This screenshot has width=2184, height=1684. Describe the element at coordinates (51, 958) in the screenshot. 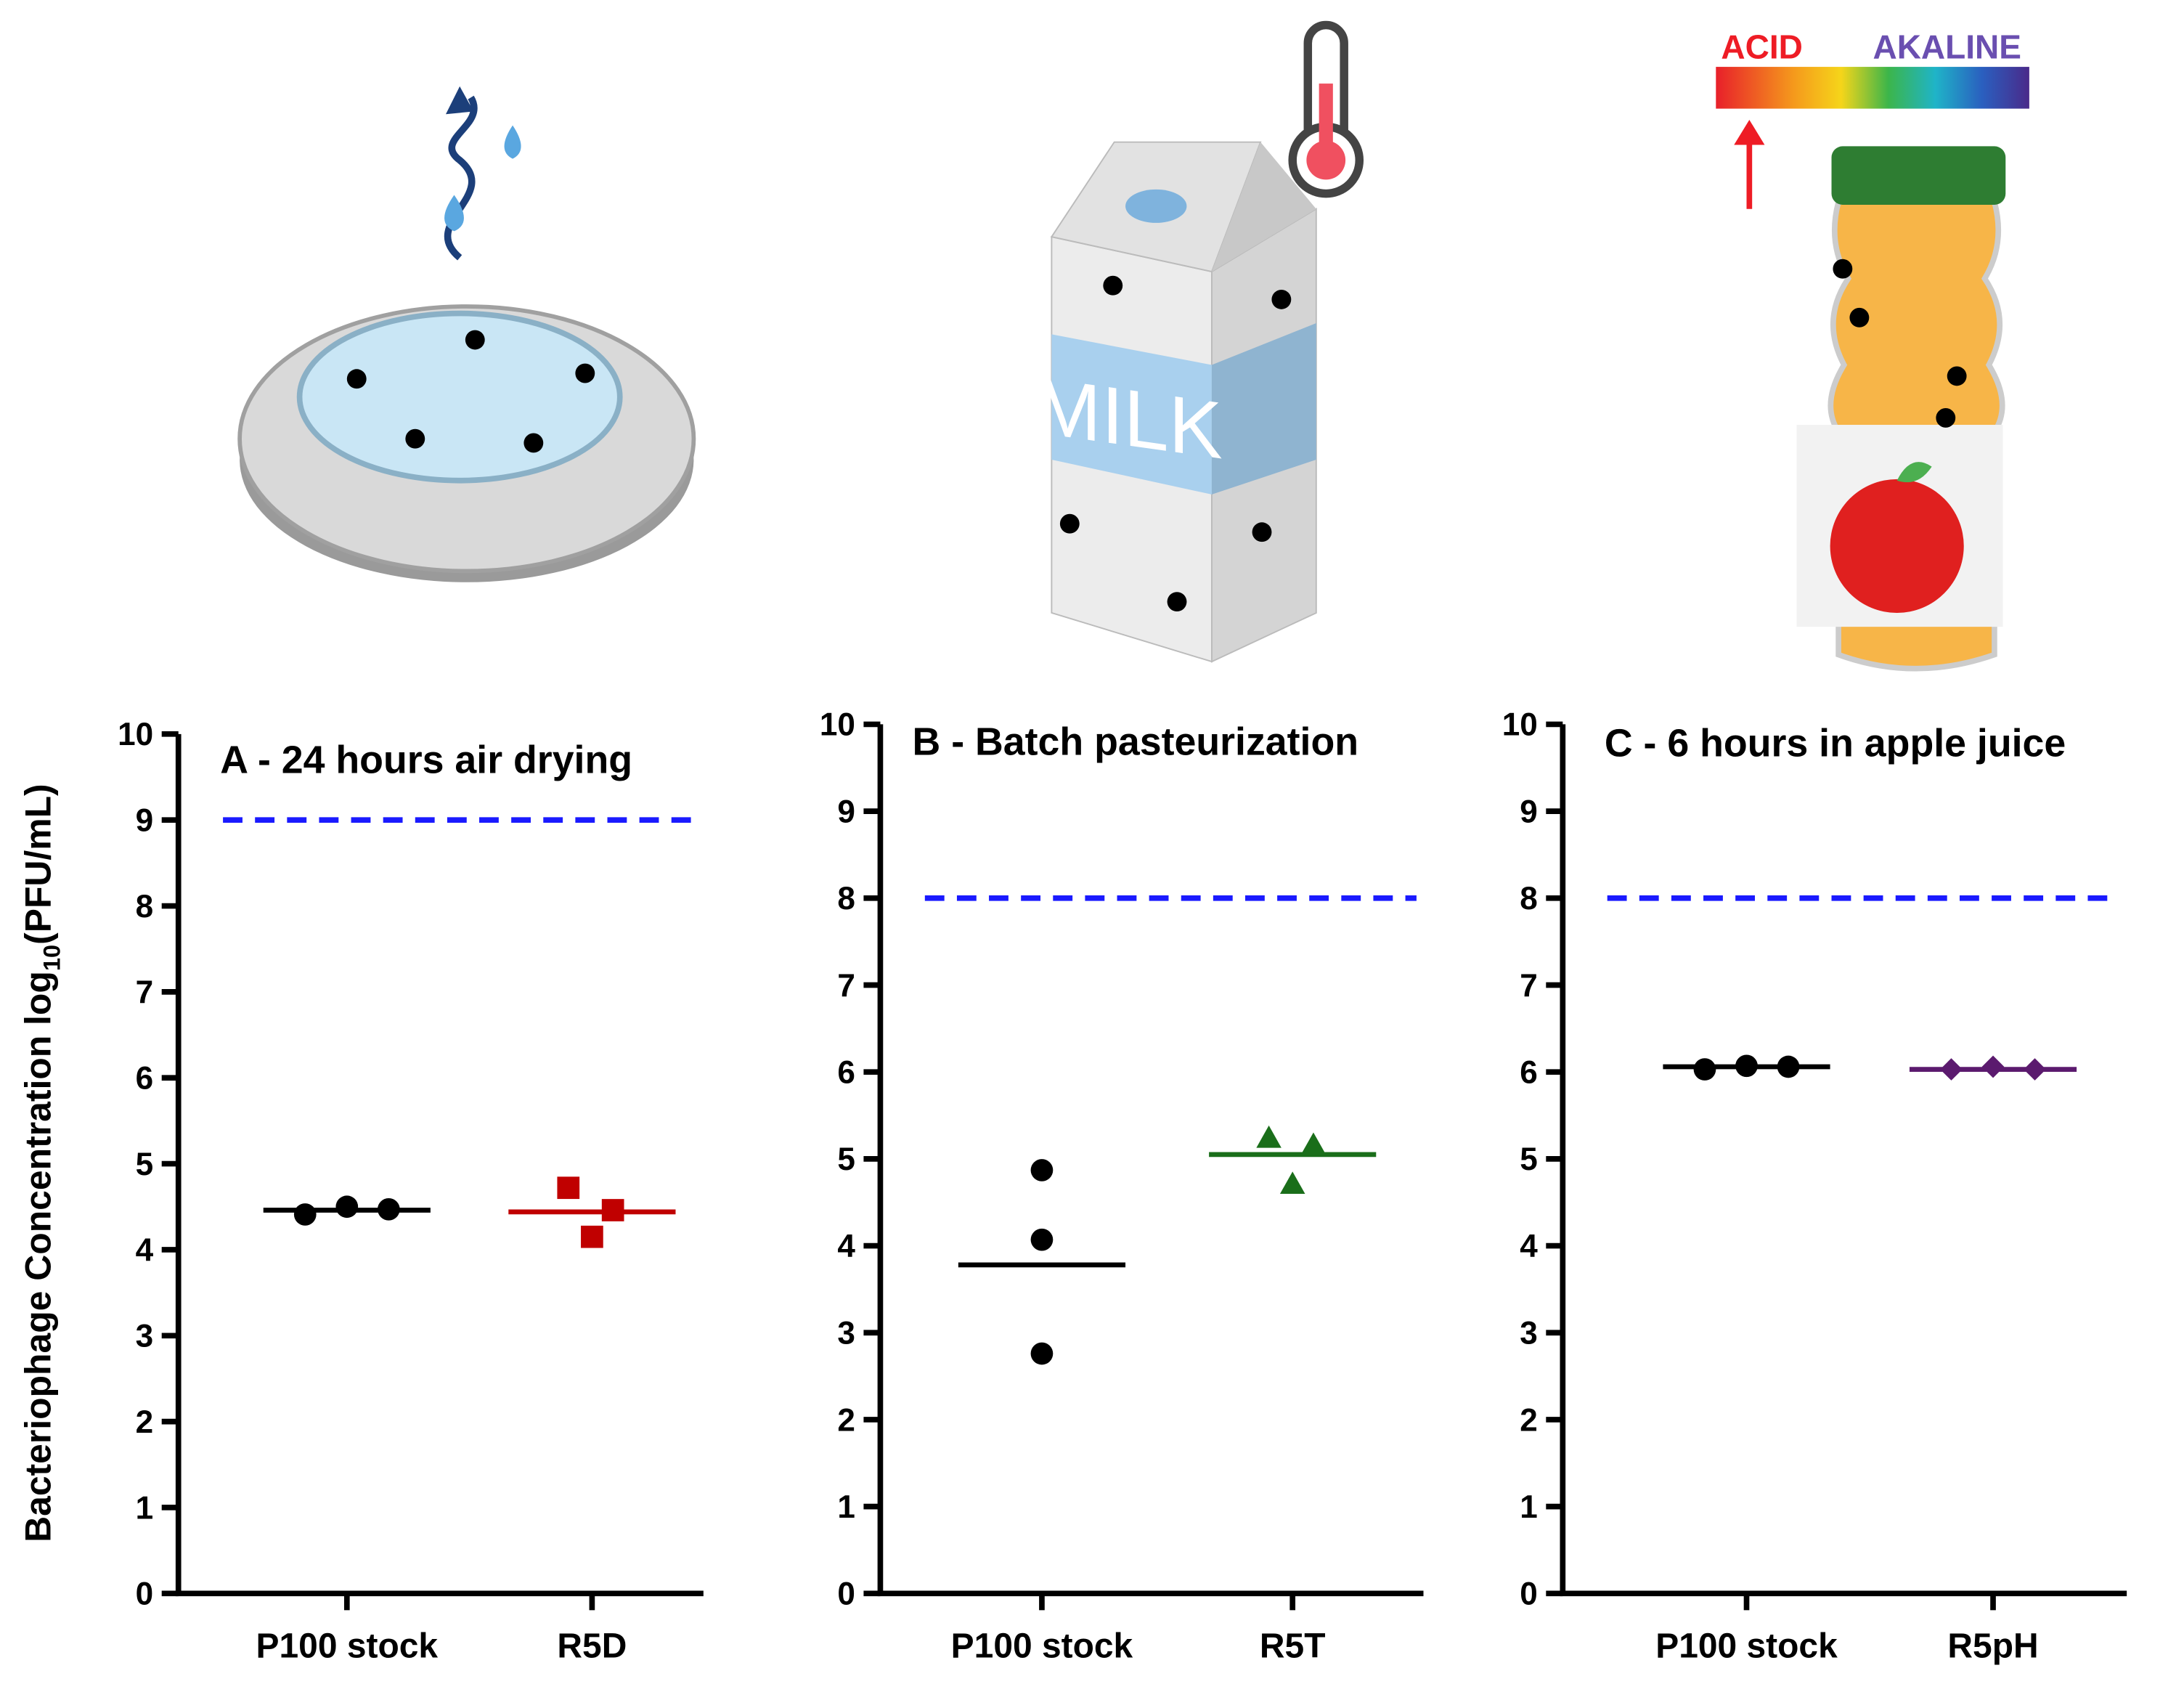

I see `y-axis-label-subscript: 10` at that location.